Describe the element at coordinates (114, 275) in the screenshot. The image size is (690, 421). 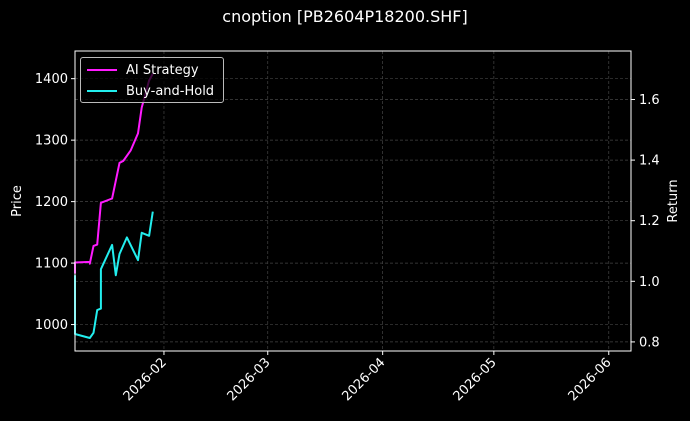
I see `series-line-buy-and-hold` at that location.